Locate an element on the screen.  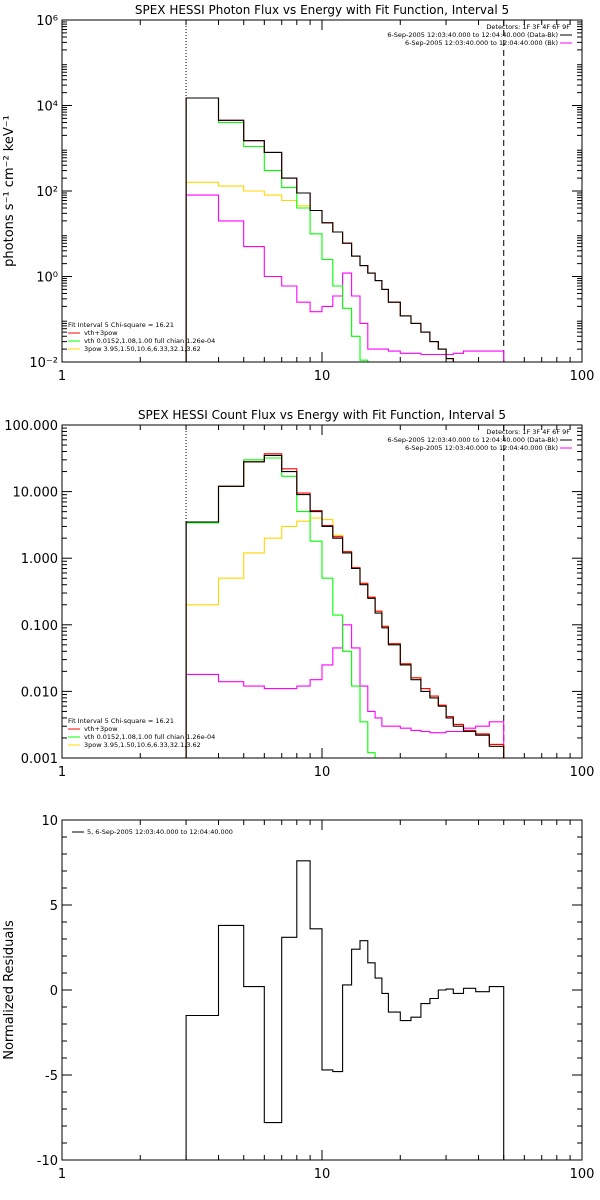
y-tick-label: 0.010 is located at coordinates (39, 692).